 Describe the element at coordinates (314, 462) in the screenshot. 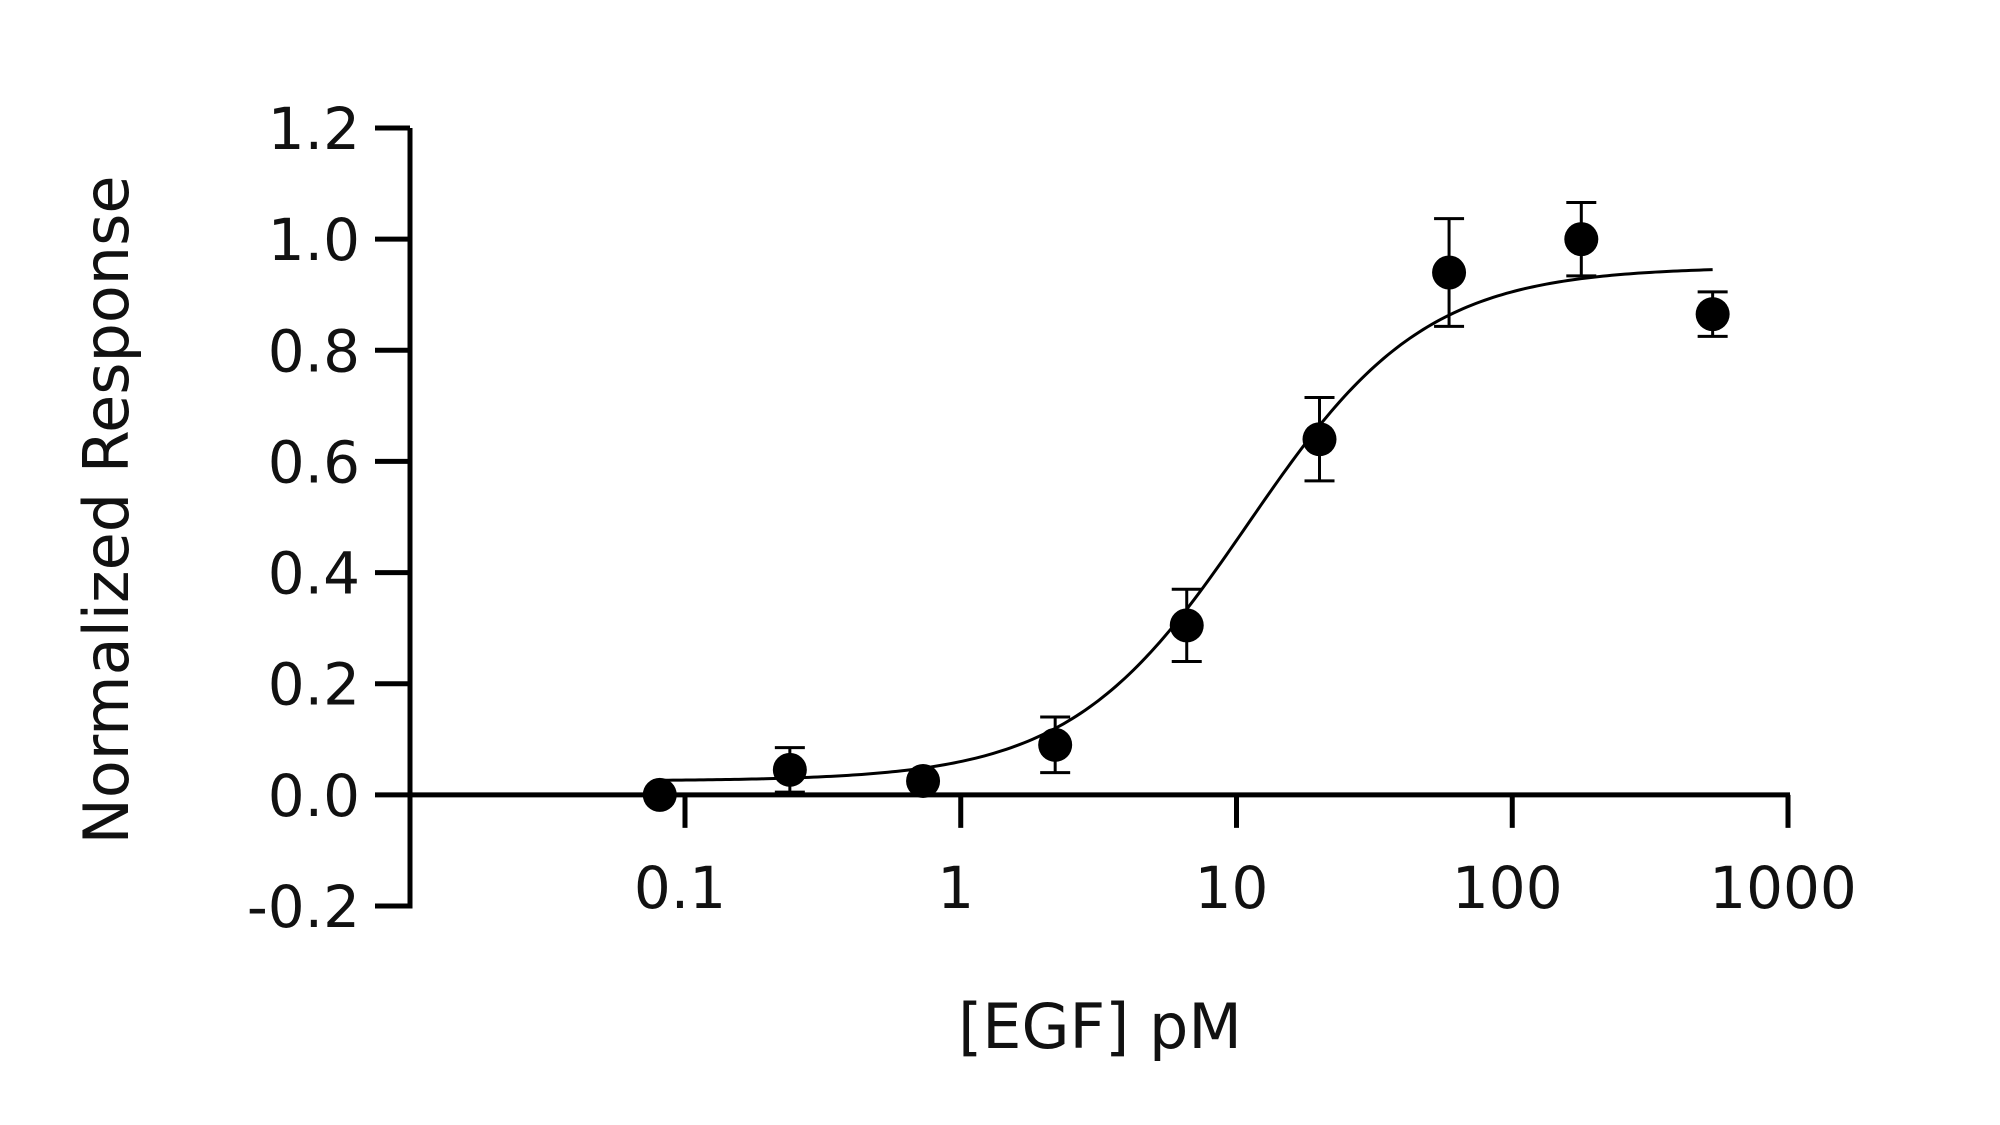

I see `y-tick-label: 0.6` at that location.